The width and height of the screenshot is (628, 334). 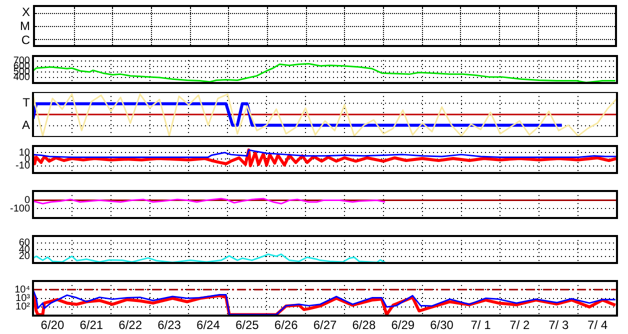 I want to click on x-tick-label: 7/ 2, so click(x=520, y=325).